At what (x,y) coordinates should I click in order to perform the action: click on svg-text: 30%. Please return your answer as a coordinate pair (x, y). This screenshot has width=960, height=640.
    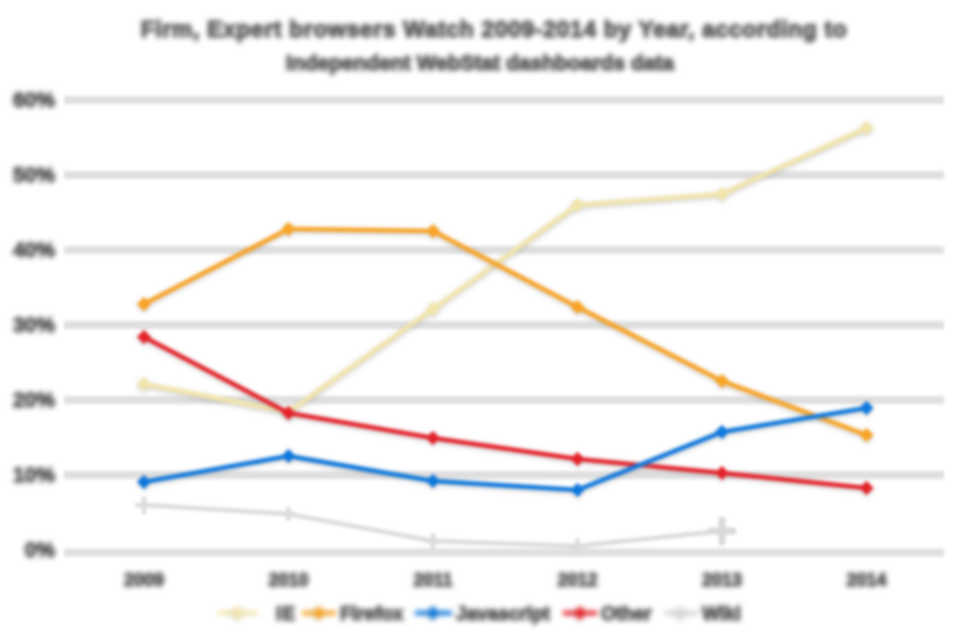
    Looking at the image, I should click on (34, 325).